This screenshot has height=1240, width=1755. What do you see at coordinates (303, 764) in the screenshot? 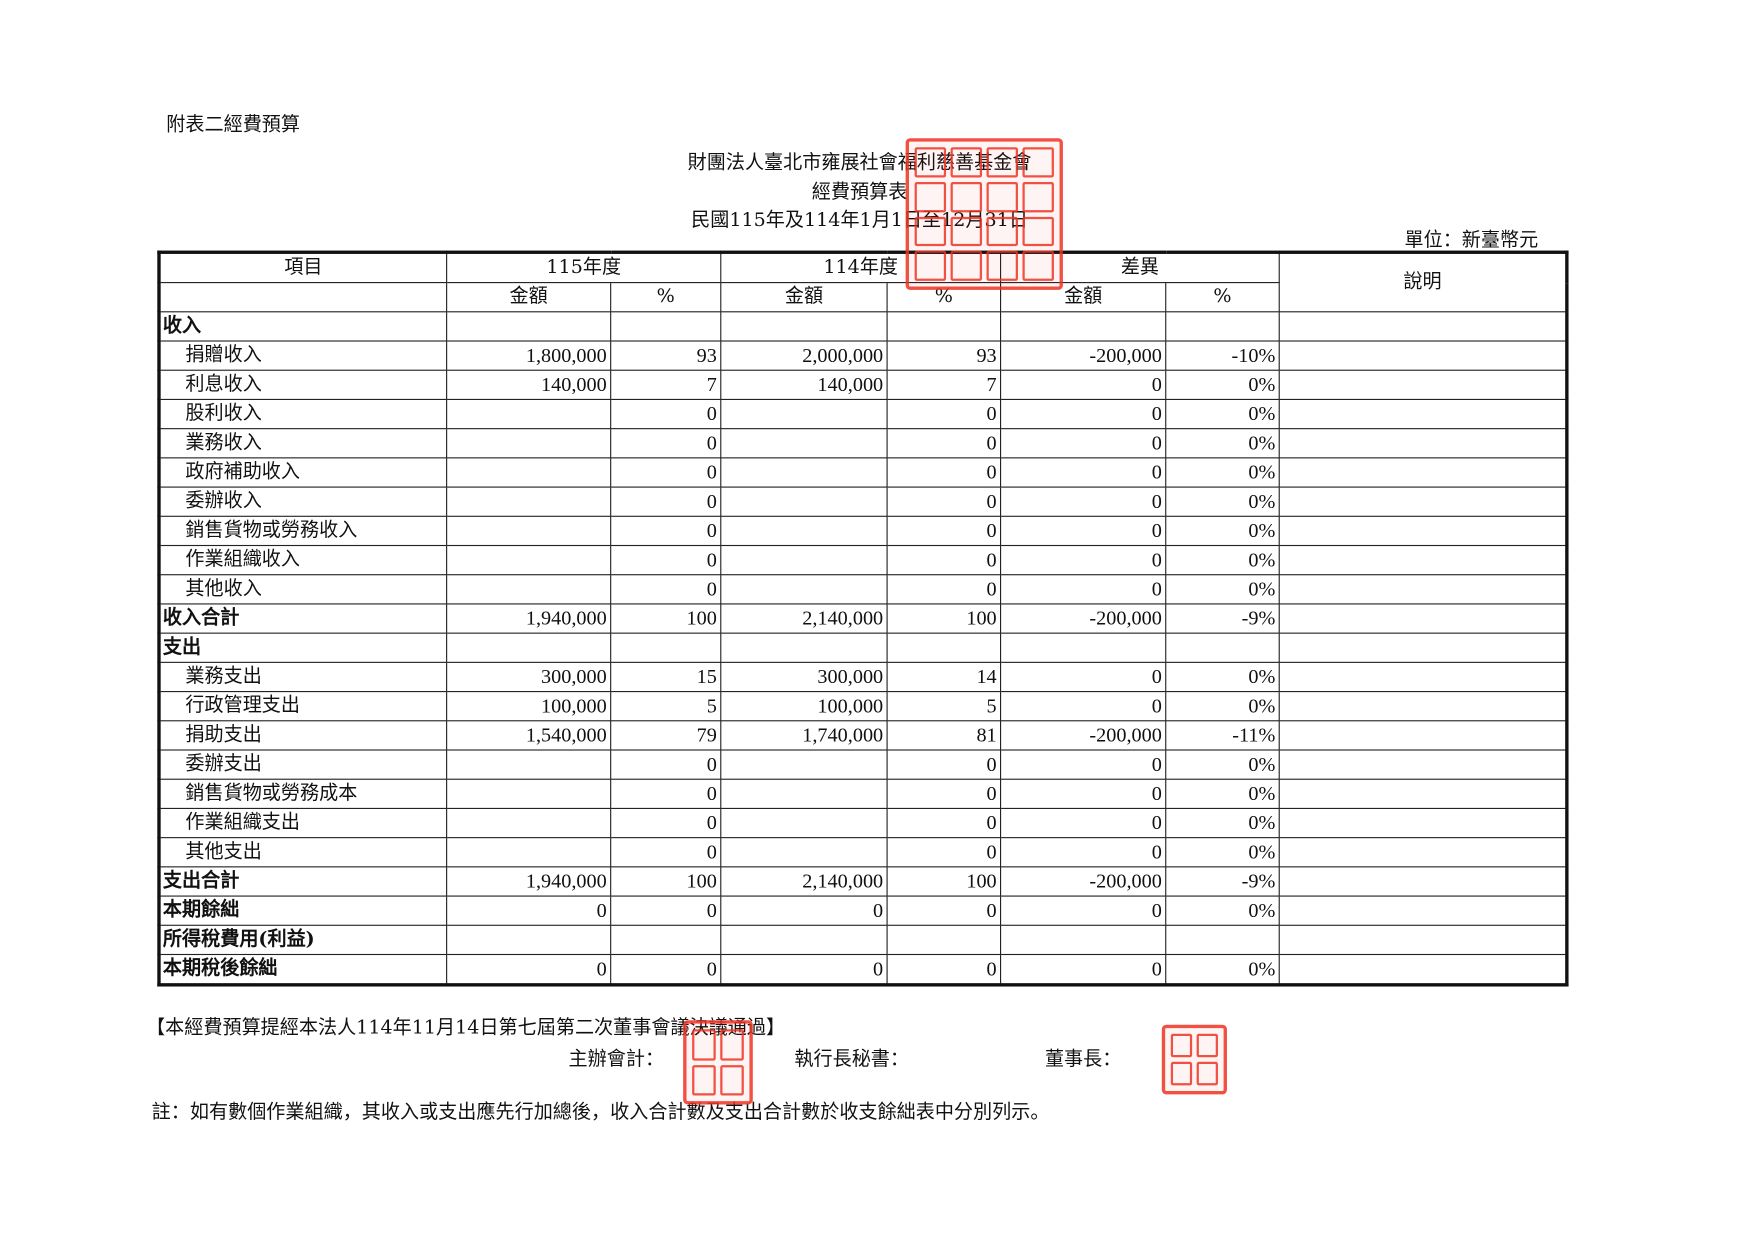
I see `row-label: 委辦支出` at bounding box center [303, 764].